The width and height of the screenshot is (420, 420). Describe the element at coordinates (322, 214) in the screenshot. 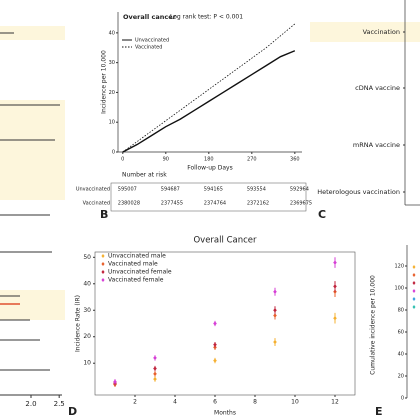

I see `panel-letter: C` at that location.